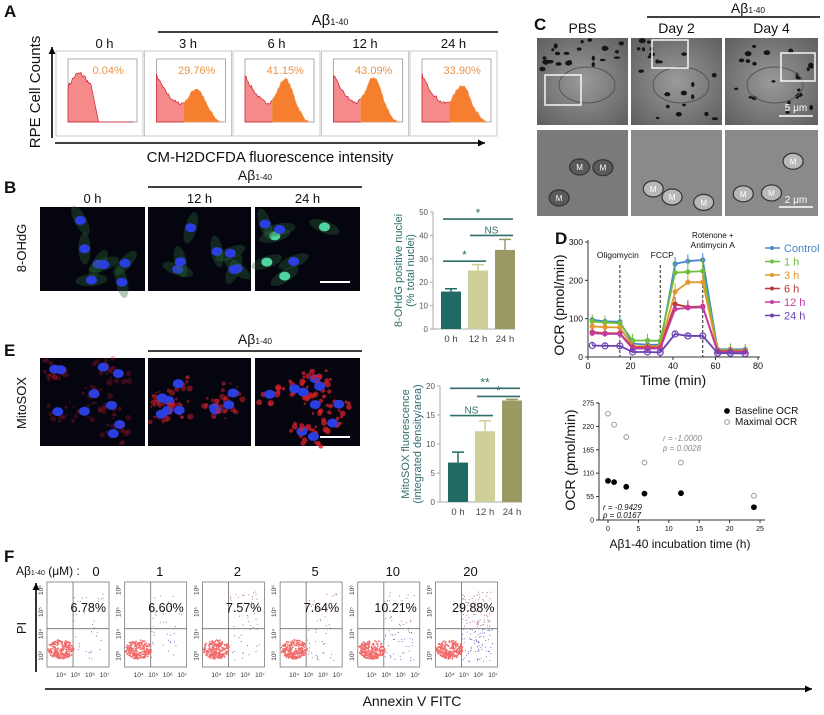 This screenshot has width=824, height=715. What do you see at coordinates (9, 556) in the screenshot?
I see `panel-label-F: F` at bounding box center [9, 556].